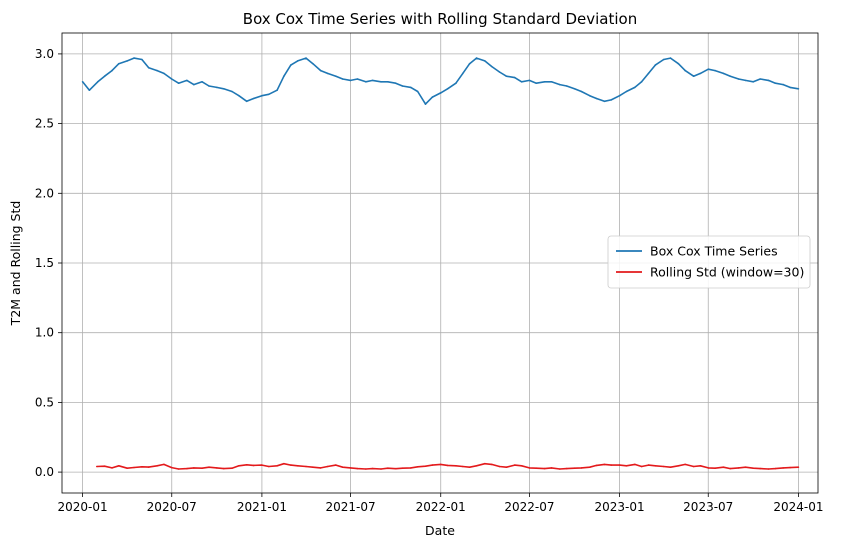 The height and width of the screenshot is (547, 846). Describe the element at coordinates (44, 193) in the screenshot. I see `y-tick-label: 2.0` at that location.